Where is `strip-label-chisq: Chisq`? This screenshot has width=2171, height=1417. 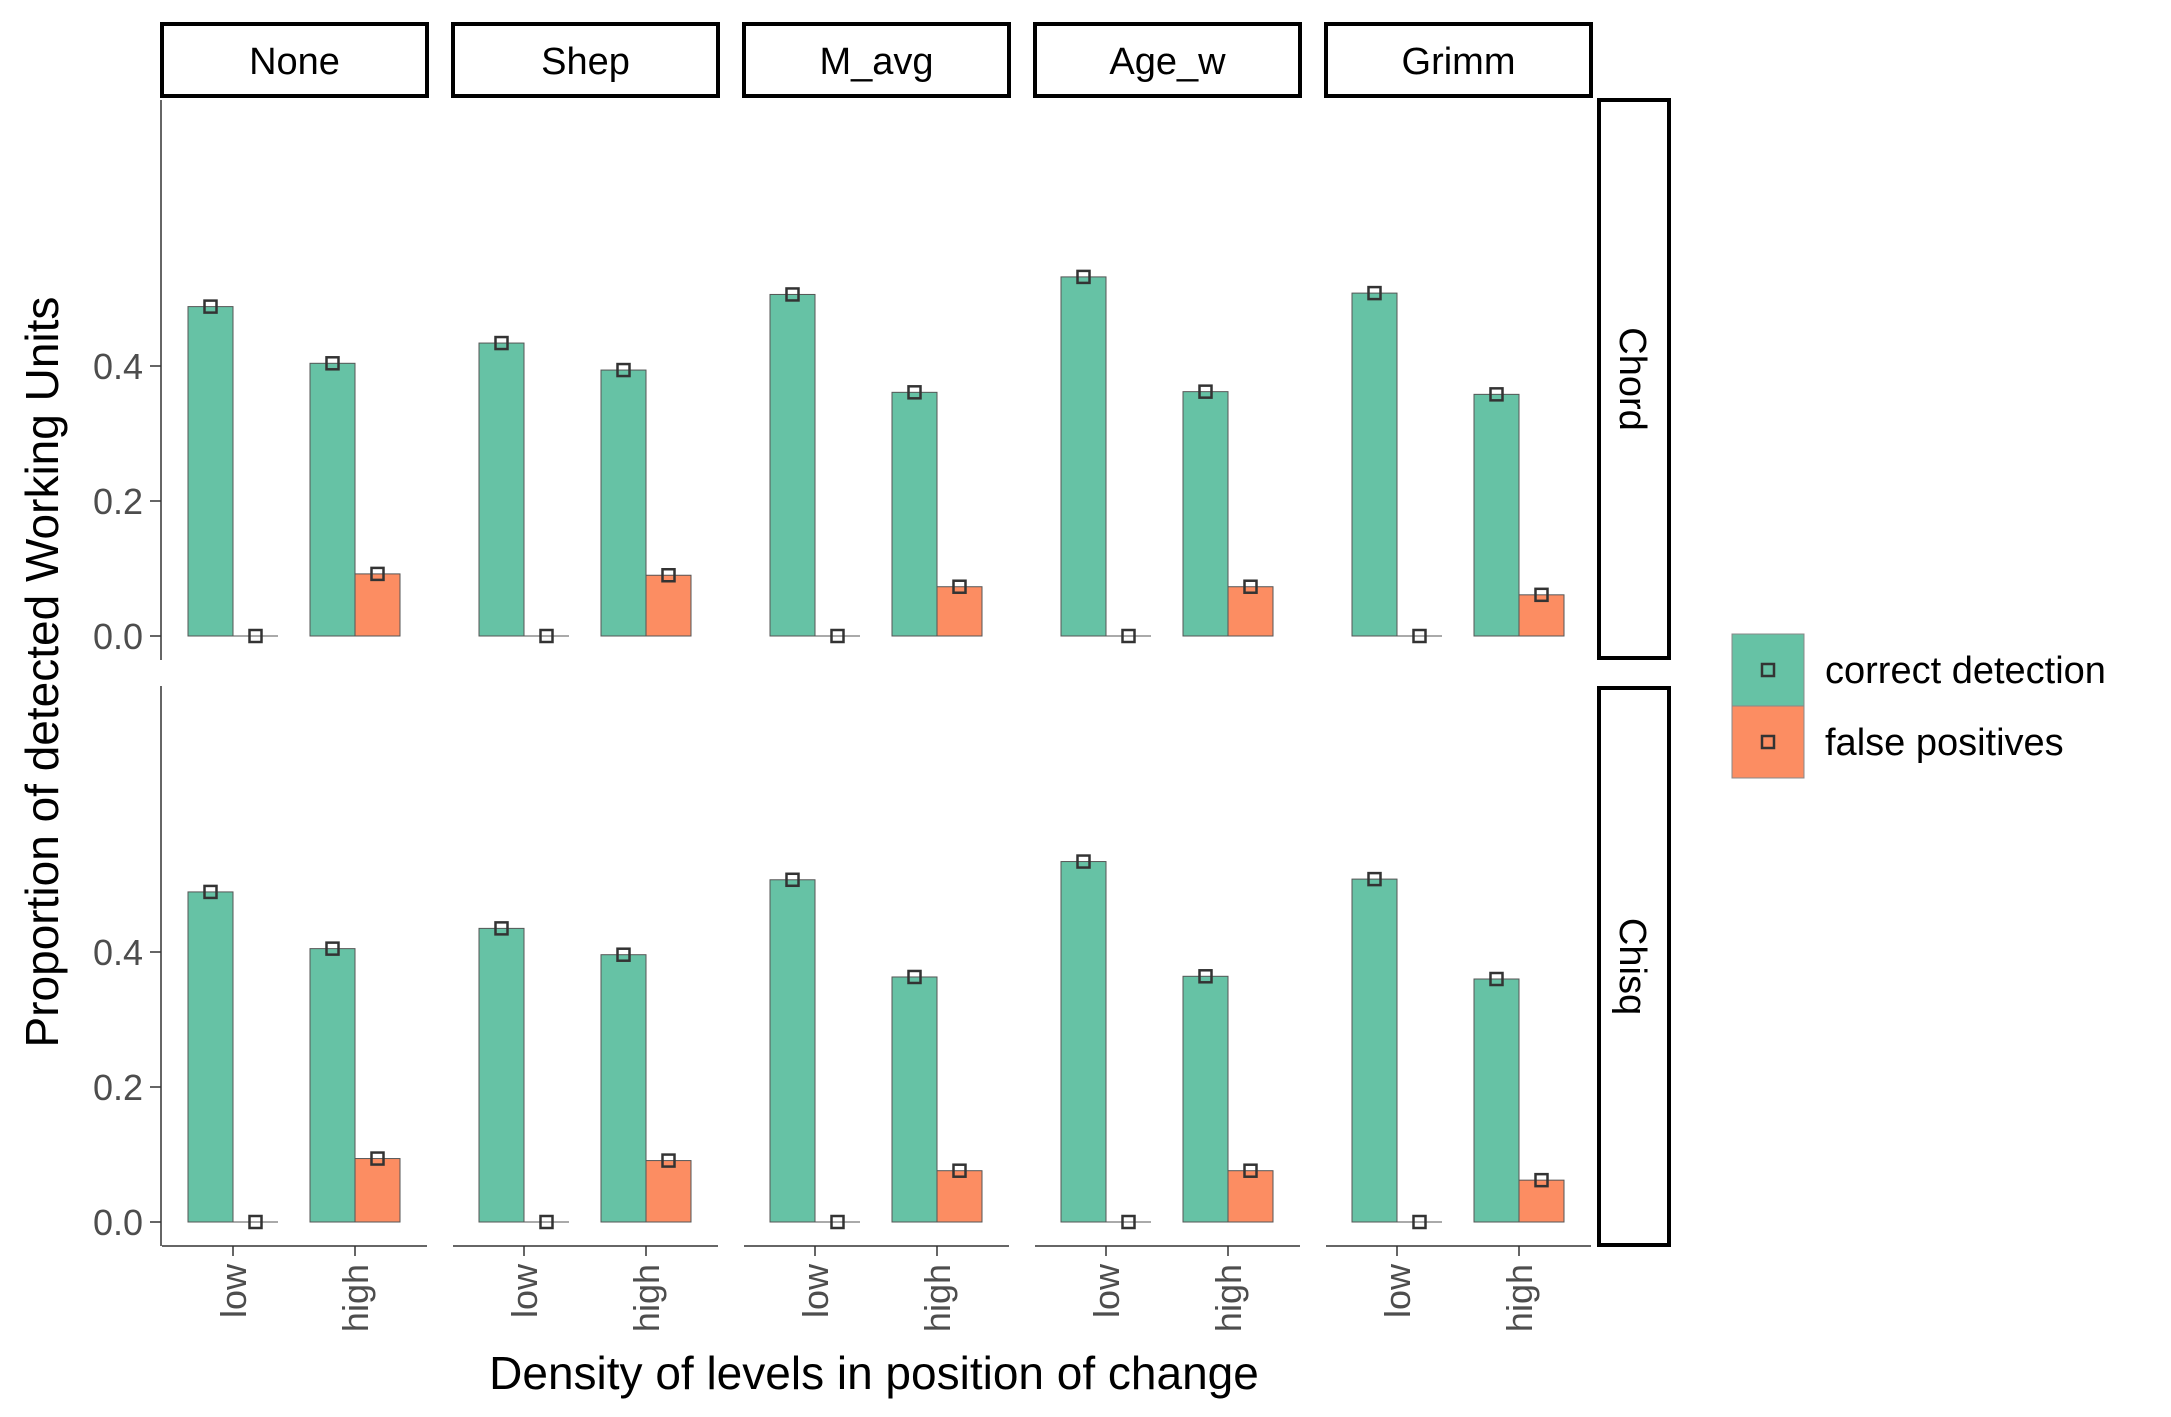 strip-label-chisq: Chisq is located at coordinates (1632, 966).